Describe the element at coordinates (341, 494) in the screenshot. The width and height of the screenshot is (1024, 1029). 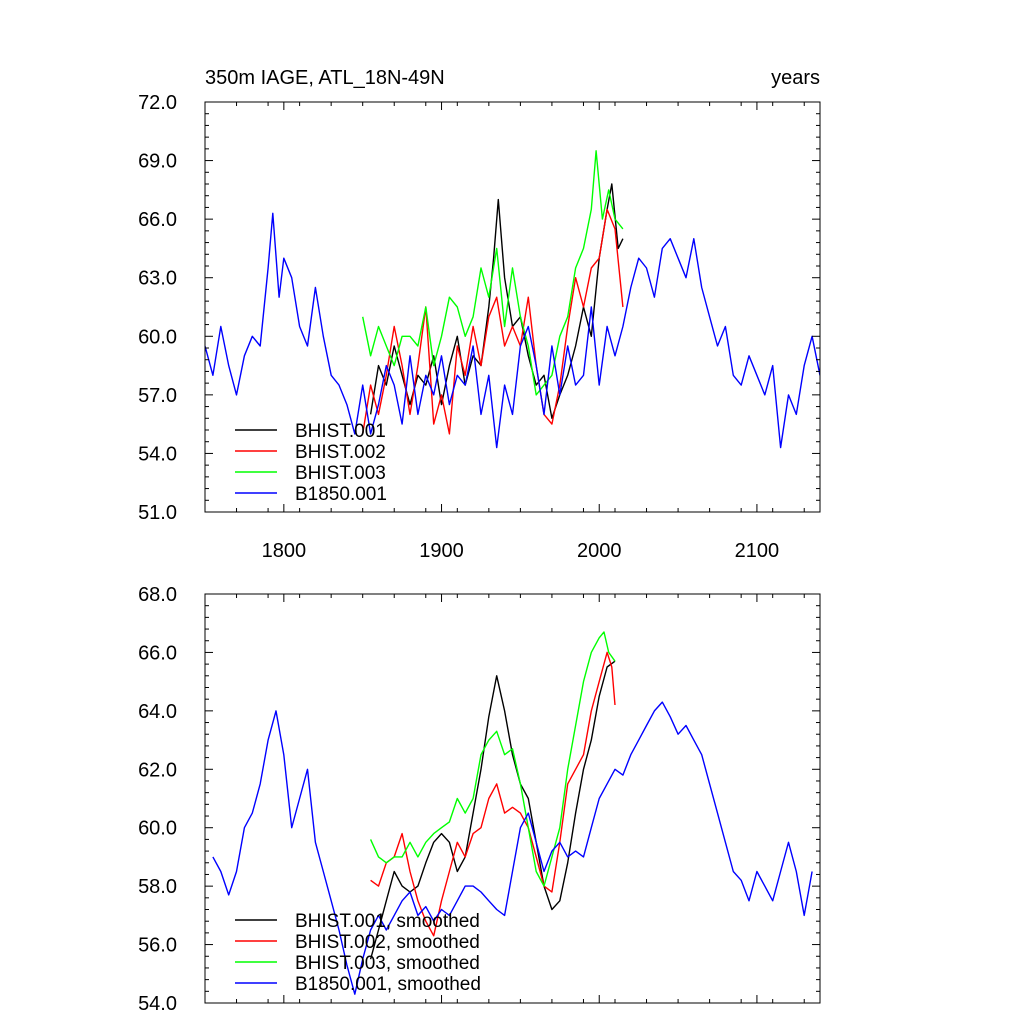
I see `legend-label: B1850.001` at that location.